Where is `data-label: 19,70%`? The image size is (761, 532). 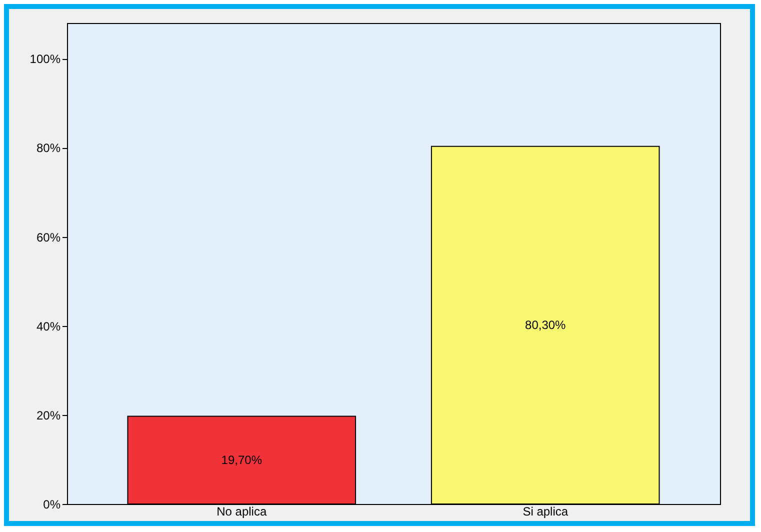 data-label: 19,70% is located at coordinates (241, 460).